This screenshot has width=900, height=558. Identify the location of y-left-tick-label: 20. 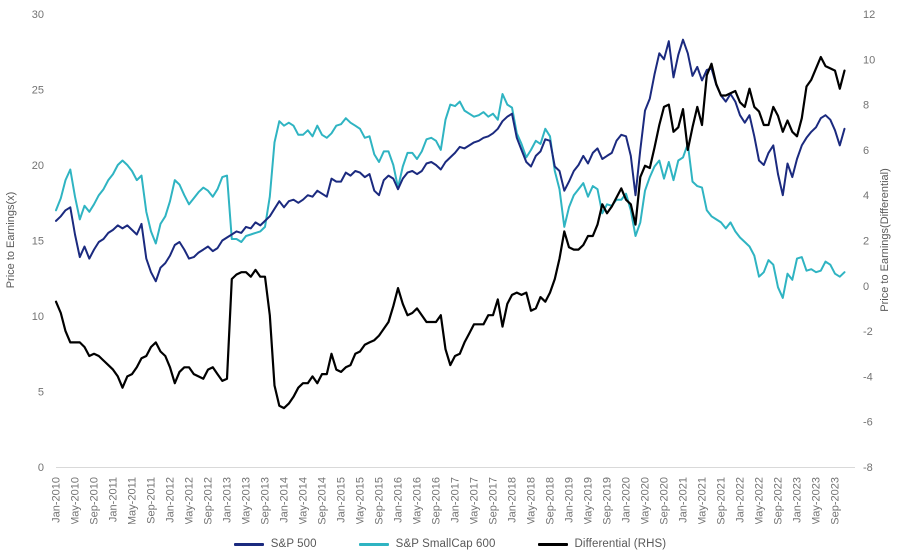
(38, 166).